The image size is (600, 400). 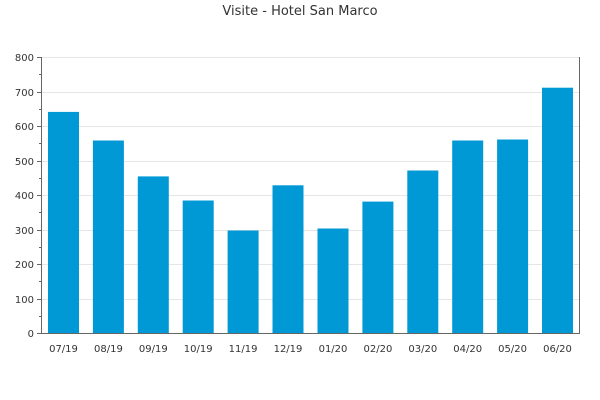 What do you see at coordinates (108, 349) in the screenshot?
I see `x-tick-label: 08/19` at bounding box center [108, 349].